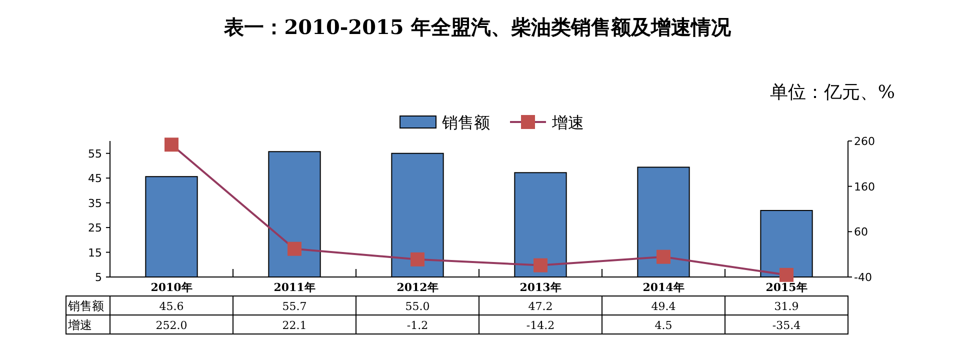  Describe the element at coordinates (465, 122) in the screenshot. I see `legend-label: 销售额` at that location.